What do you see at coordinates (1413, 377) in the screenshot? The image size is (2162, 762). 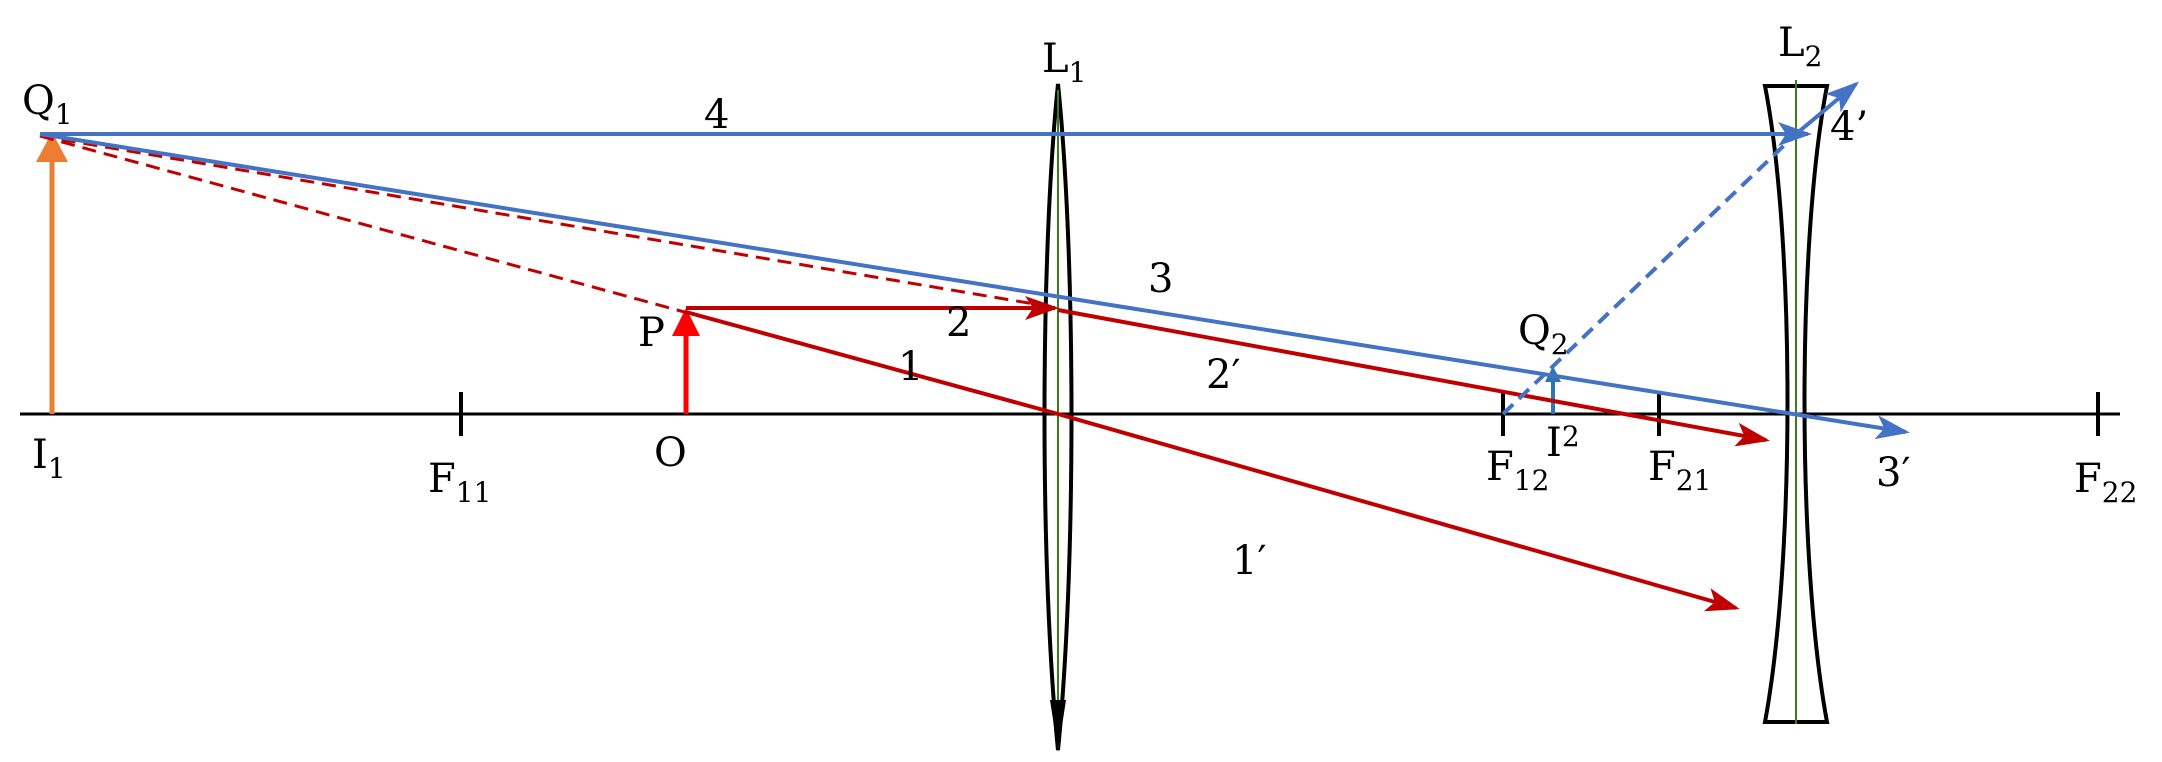 I see `ray-2-prime` at bounding box center [1413, 377].